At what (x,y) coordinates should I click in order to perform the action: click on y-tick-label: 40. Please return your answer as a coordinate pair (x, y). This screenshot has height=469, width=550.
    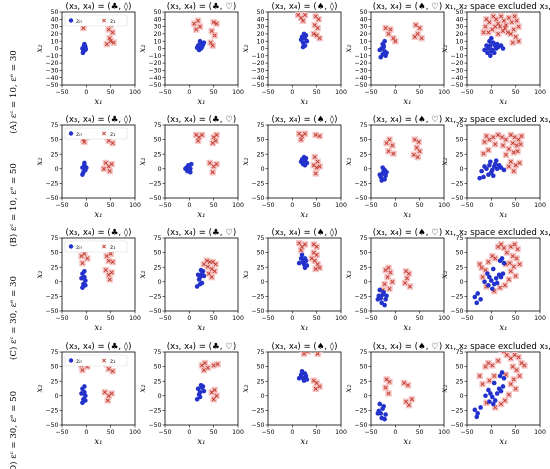
    Looking at the image, I should click on (261, 19).